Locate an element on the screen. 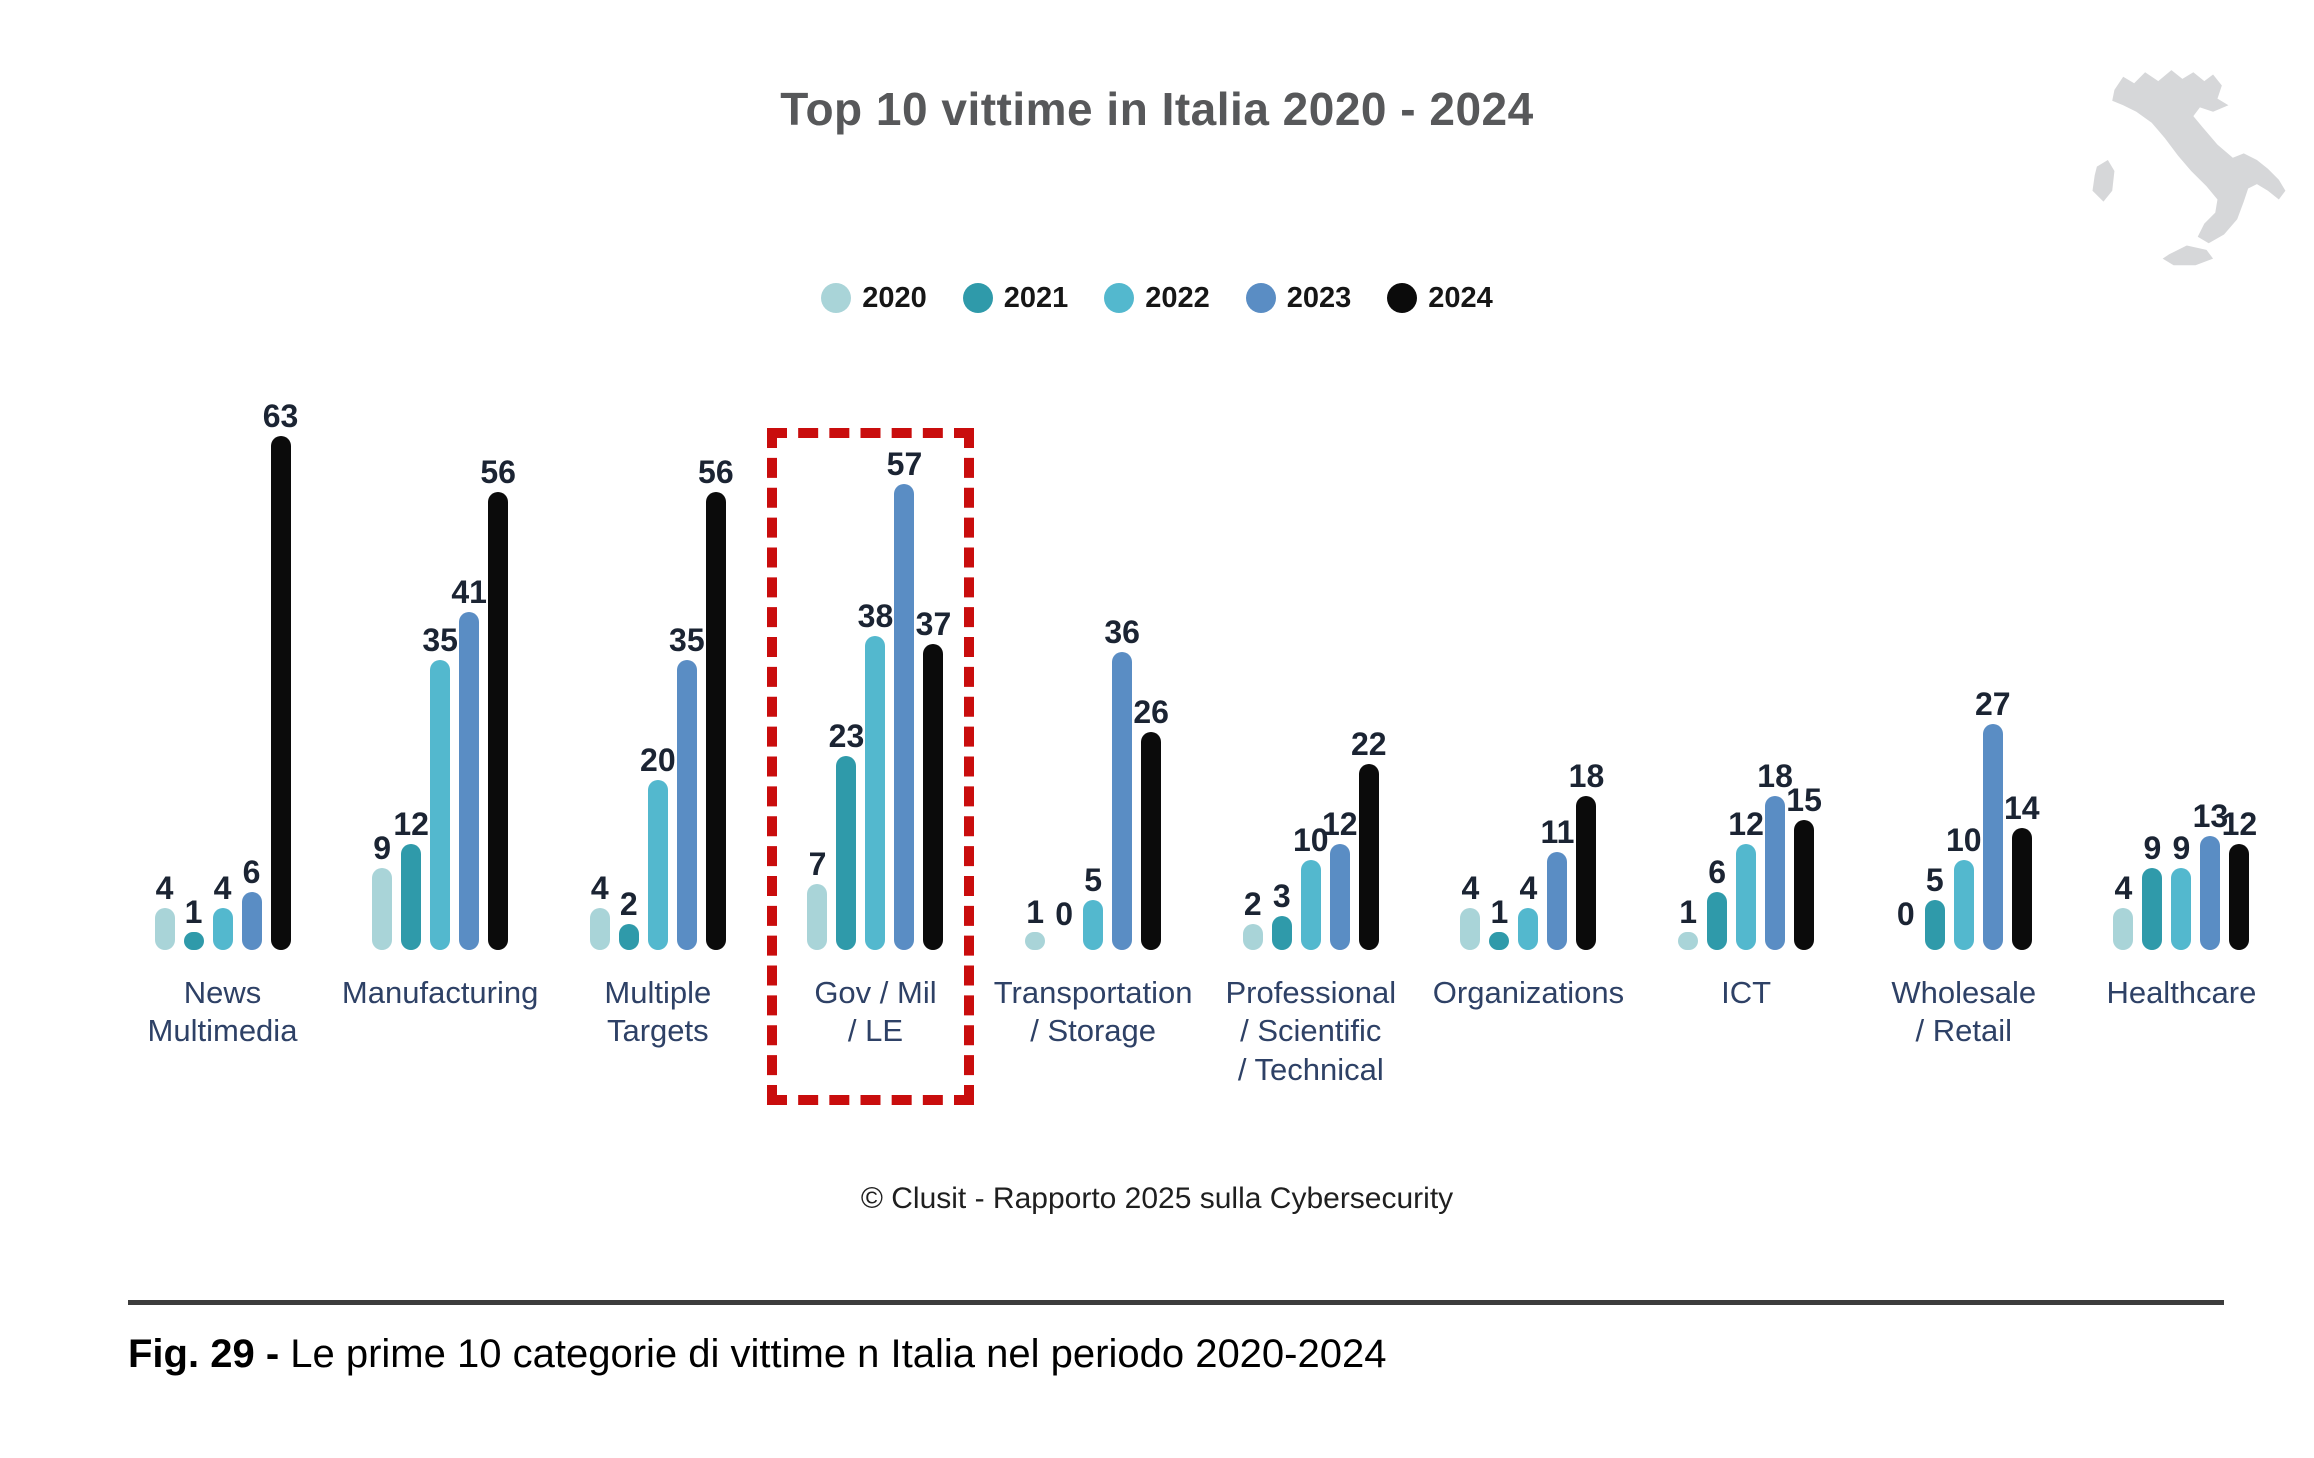 This screenshot has width=2314, height=1458. bar-group: 9 12 35 41 56 Manufacturing is located at coordinates (440, 700).